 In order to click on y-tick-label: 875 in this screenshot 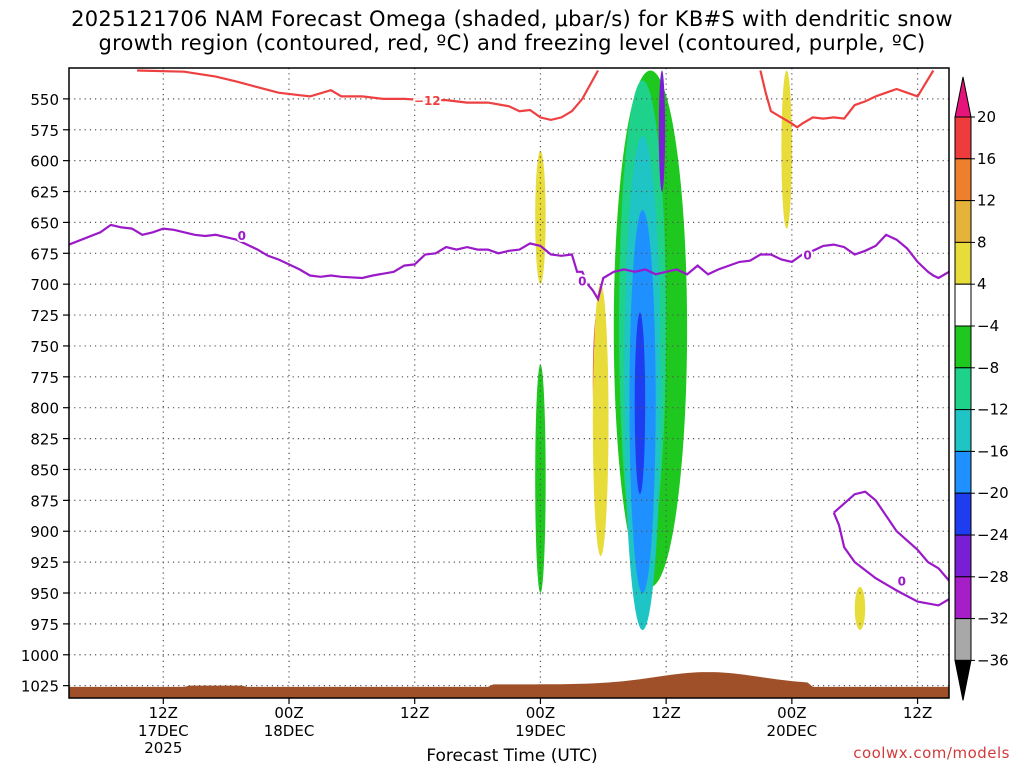, I will do `click(44, 501)`.